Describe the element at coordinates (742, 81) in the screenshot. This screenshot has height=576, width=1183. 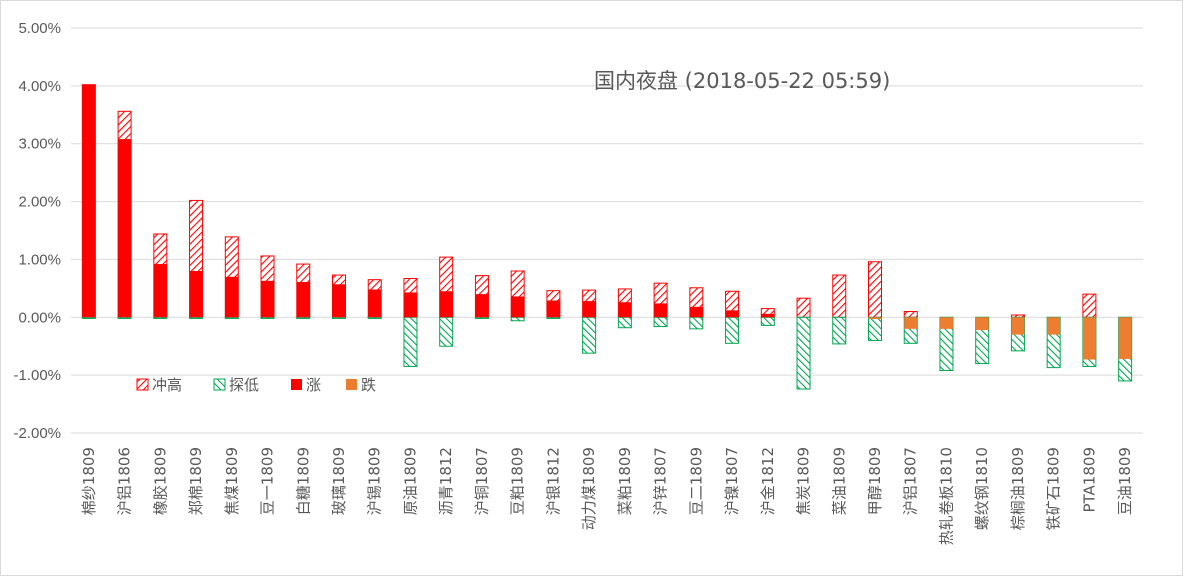
I see `chart-title: 国内夜盘 (2018-05-22 05:59)` at that location.